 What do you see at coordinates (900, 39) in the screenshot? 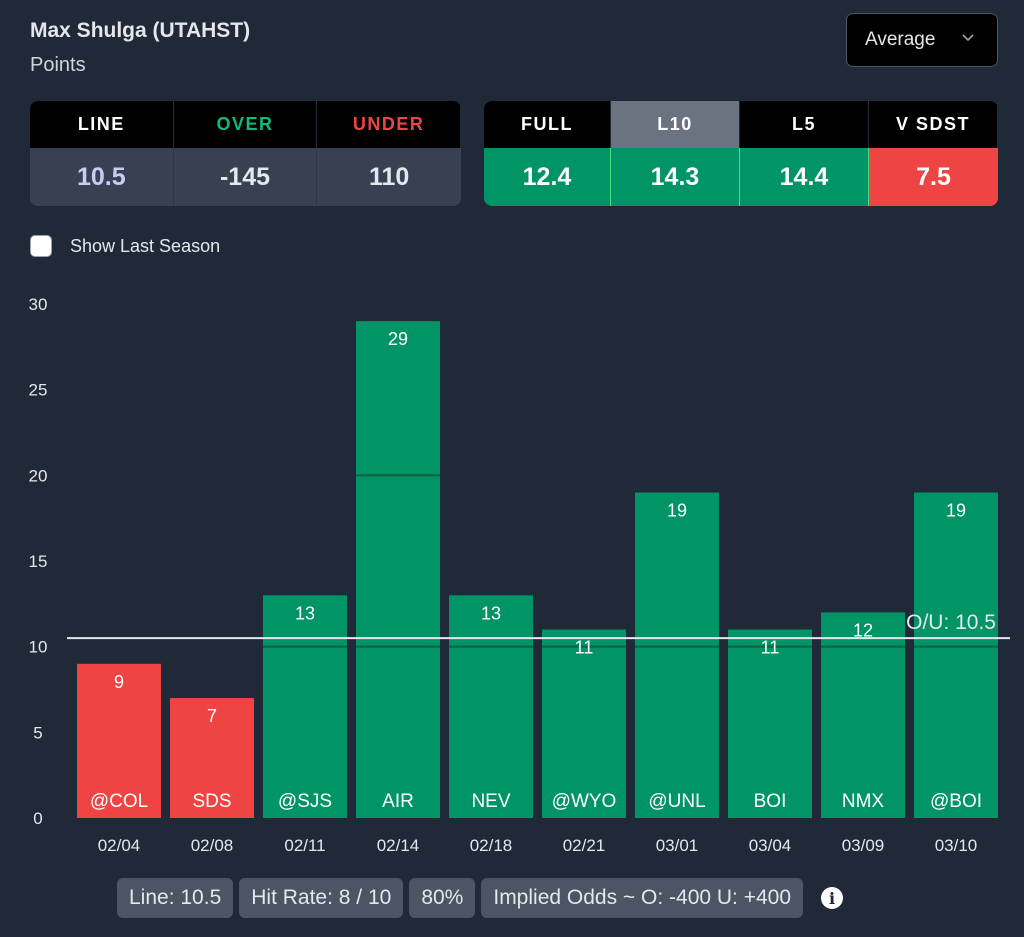
I see `dropdown-selected: Average` at bounding box center [900, 39].